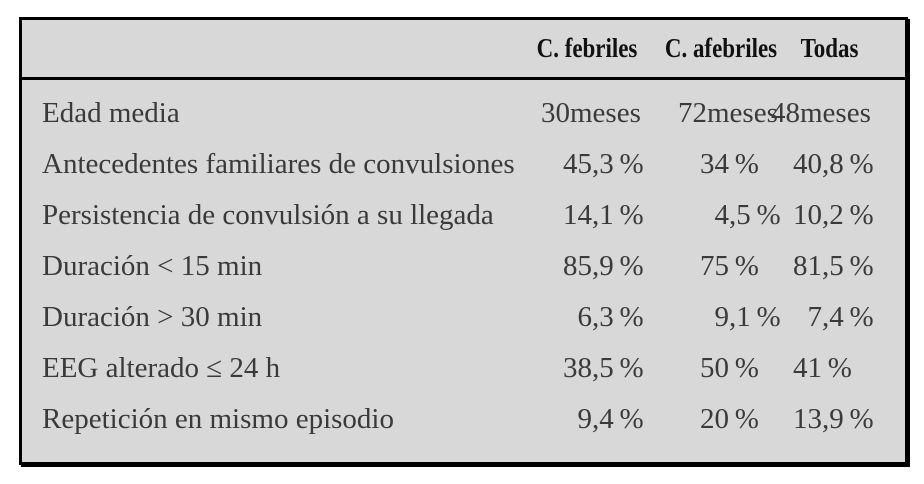 This screenshot has height=484, width=924. I want to click on value-integer-part: 72, so click(692, 113).